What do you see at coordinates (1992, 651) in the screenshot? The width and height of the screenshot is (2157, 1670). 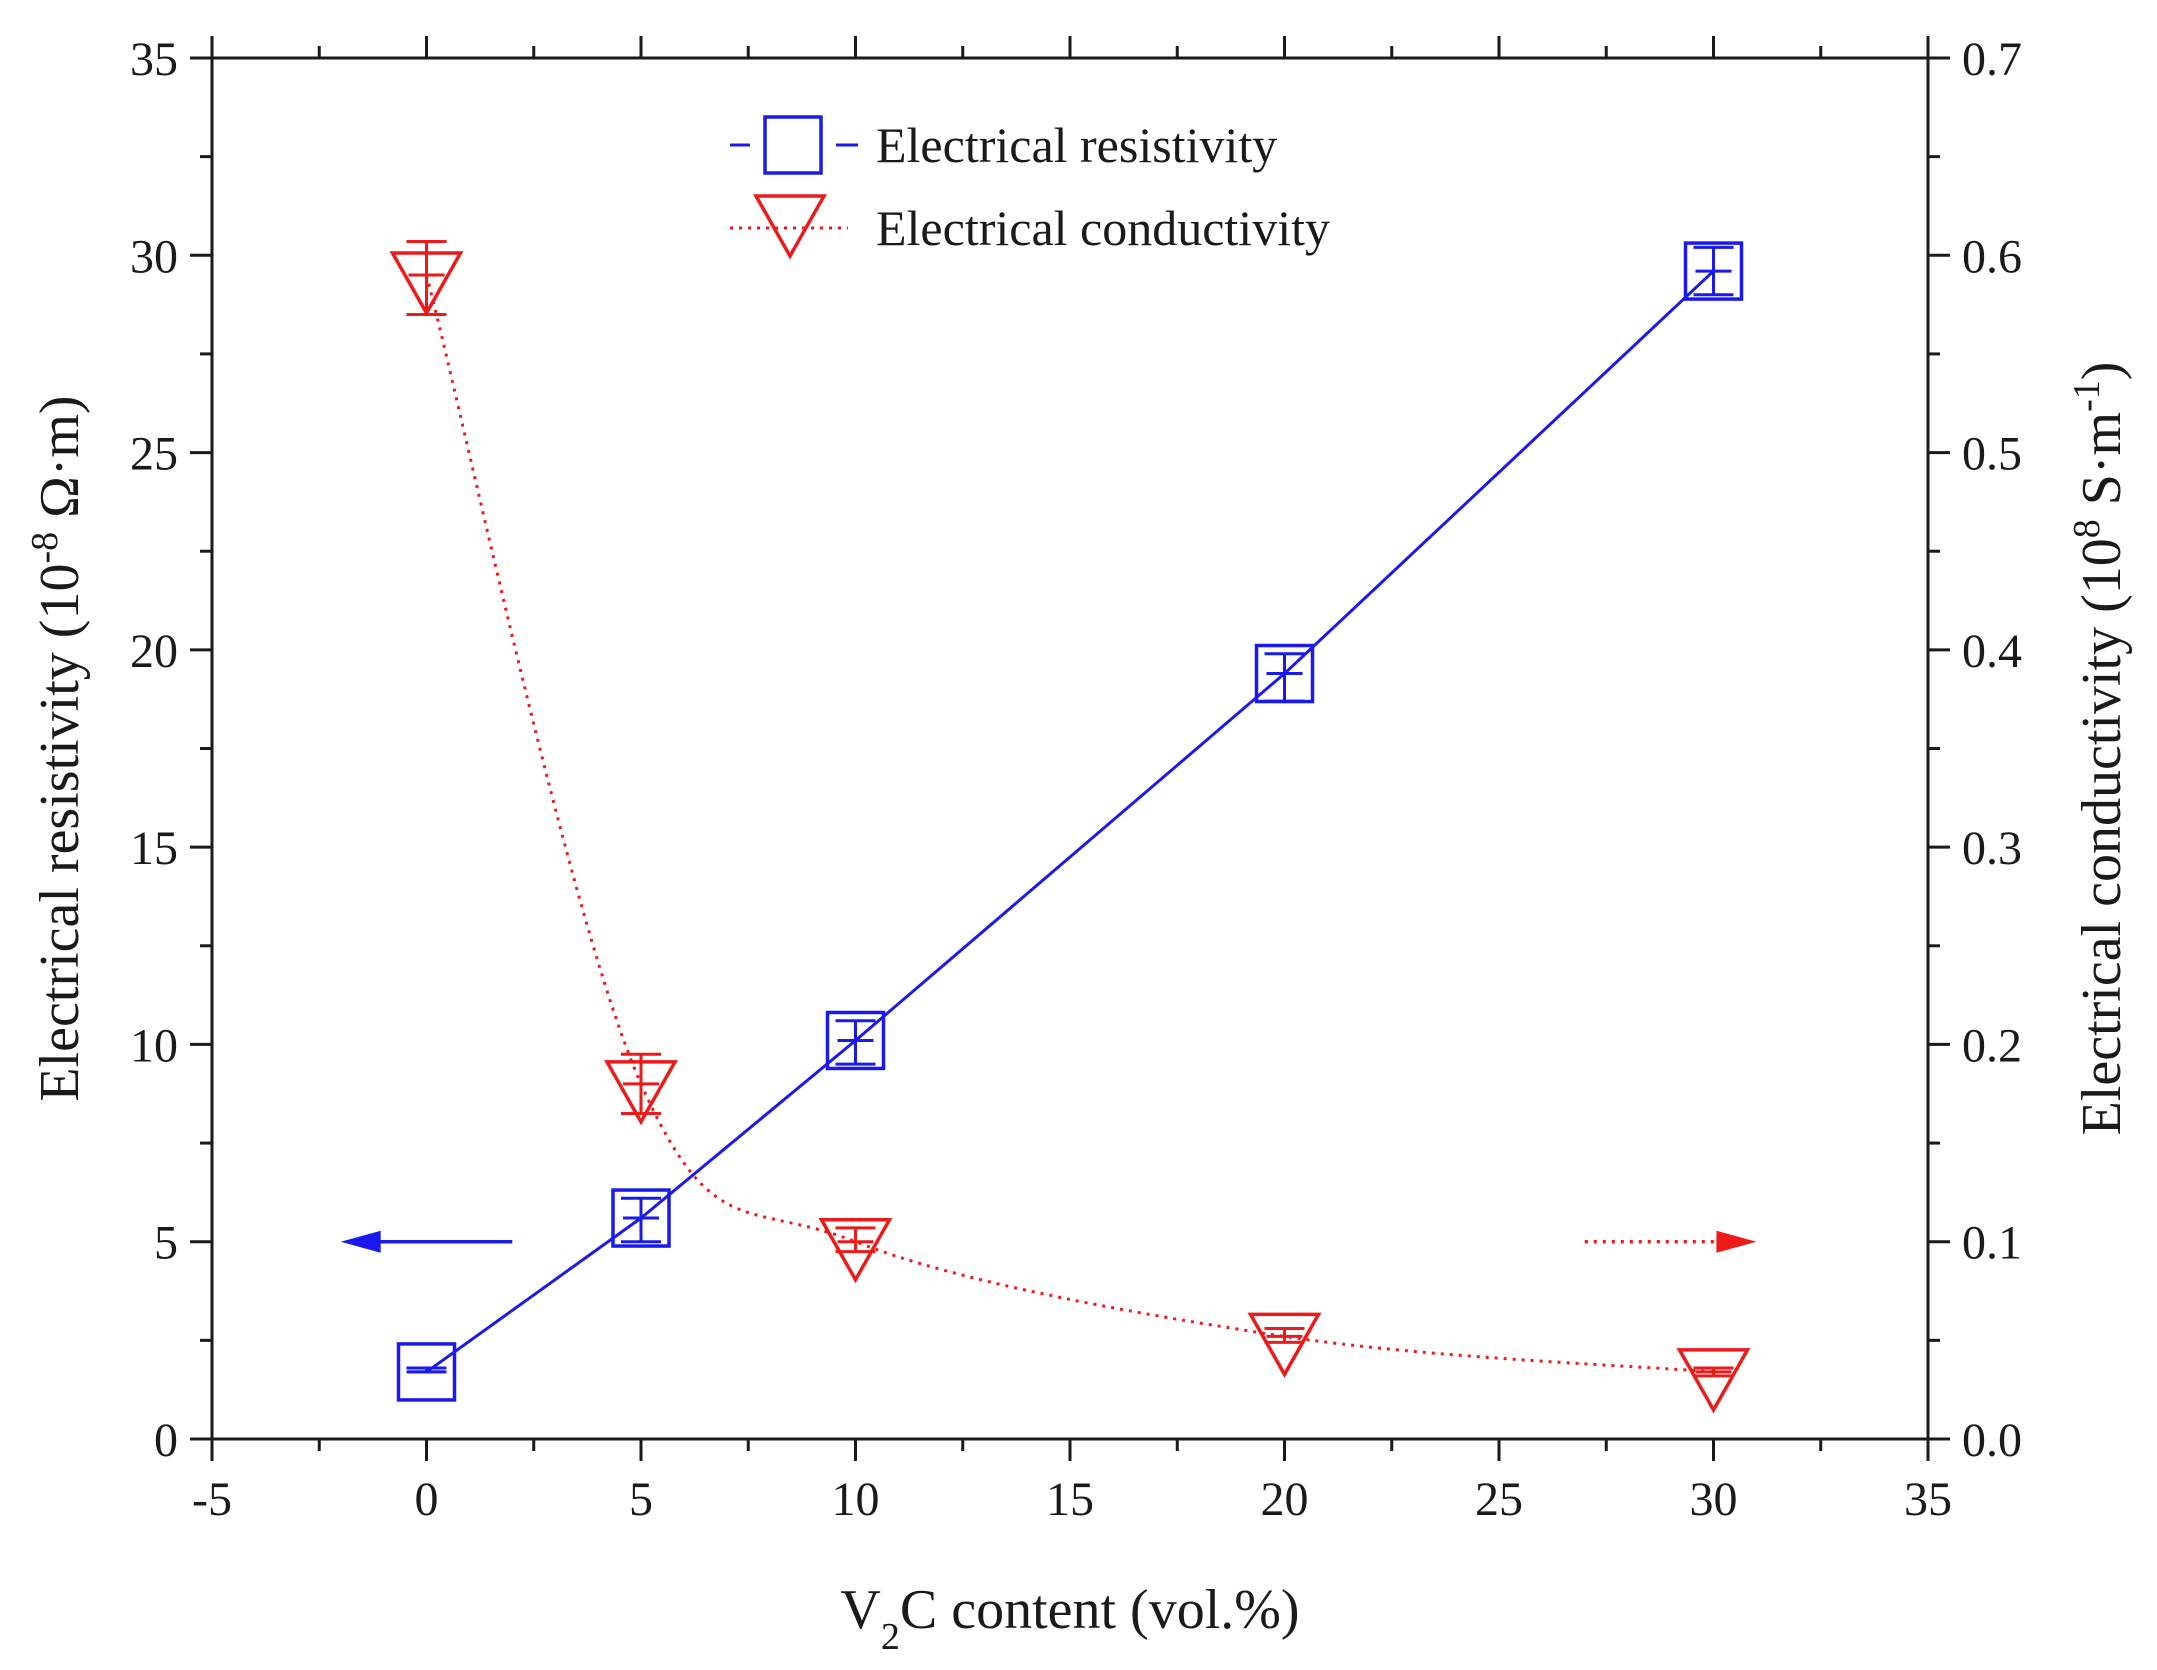 I see `y-right-tick-label: 0.4` at bounding box center [1992, 651].